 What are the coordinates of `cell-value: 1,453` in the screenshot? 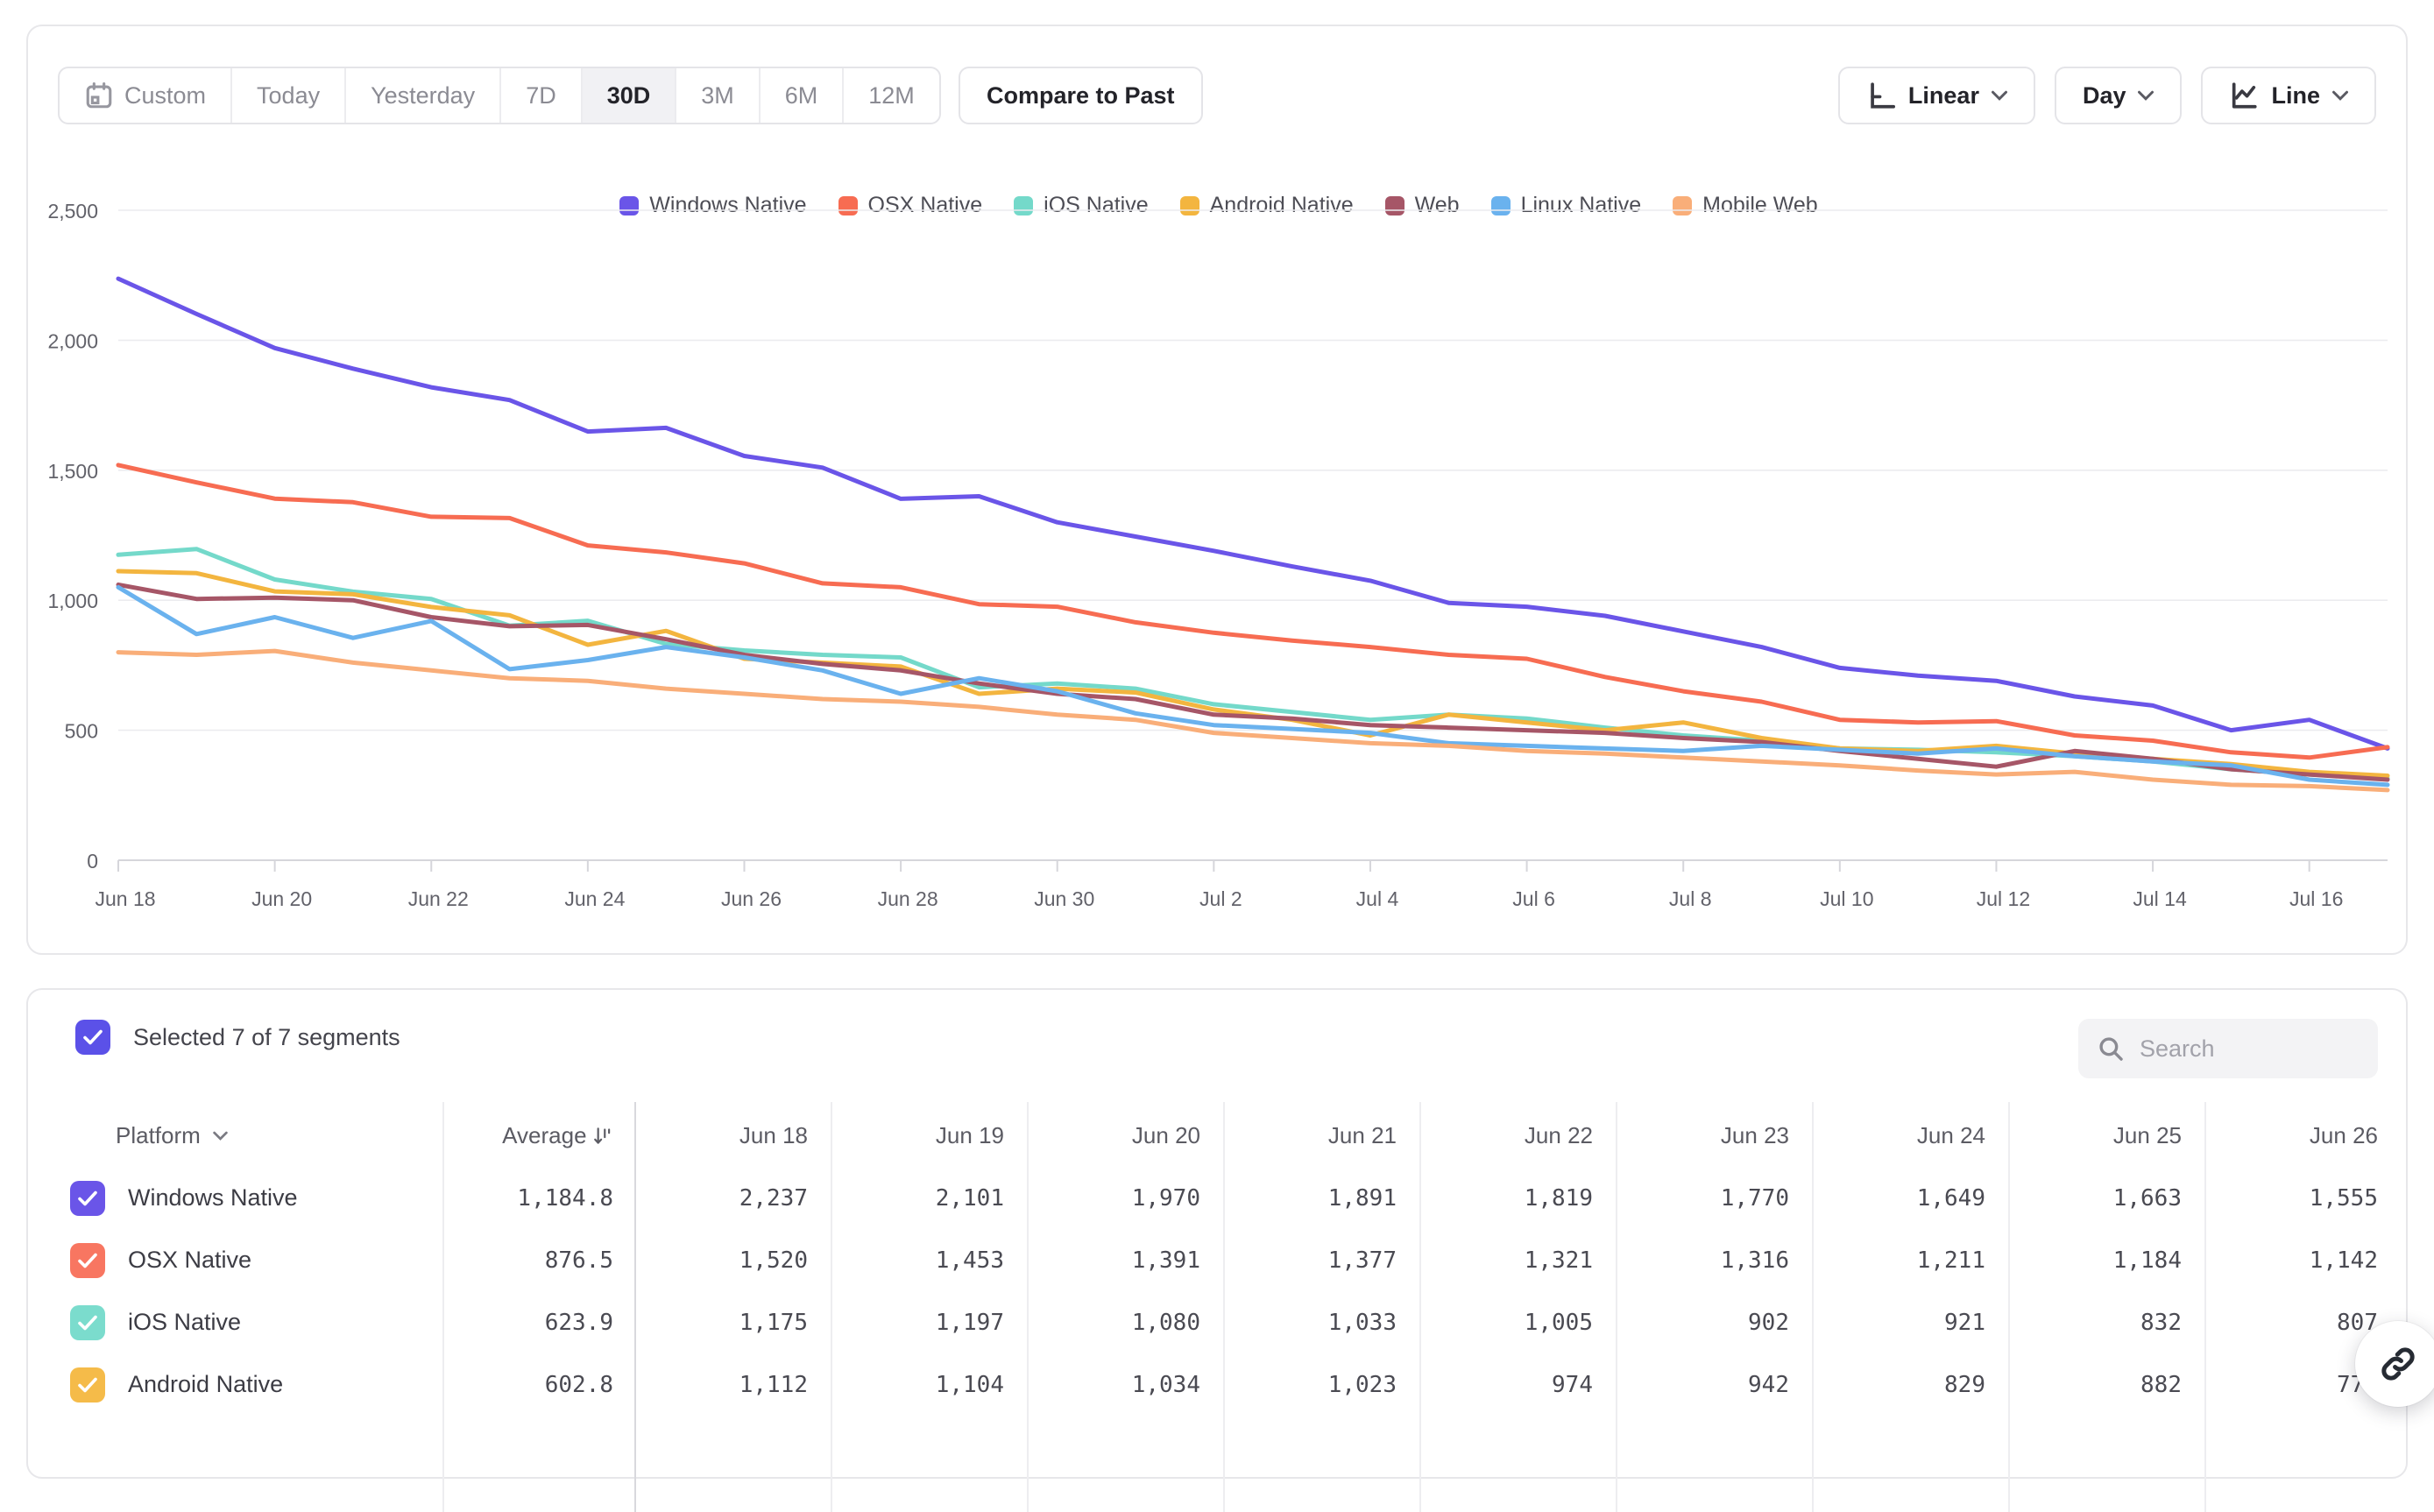 It's located at (970, 1260).